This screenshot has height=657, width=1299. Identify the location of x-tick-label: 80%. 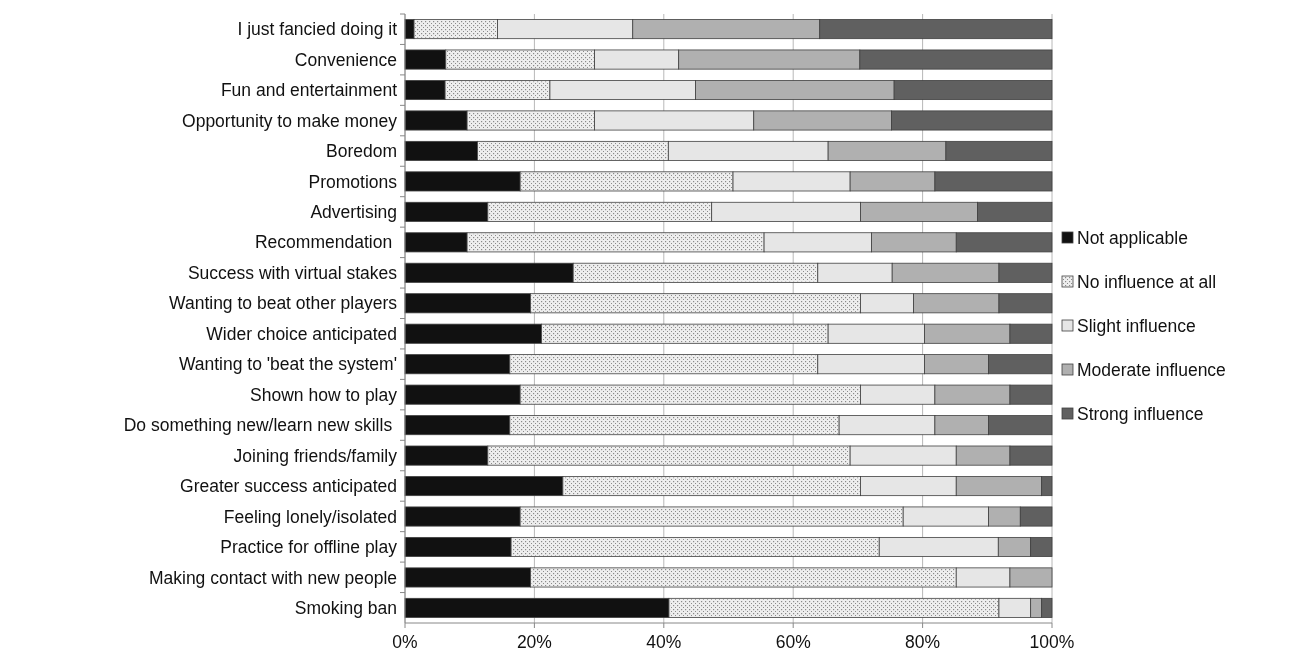
(923, 642).